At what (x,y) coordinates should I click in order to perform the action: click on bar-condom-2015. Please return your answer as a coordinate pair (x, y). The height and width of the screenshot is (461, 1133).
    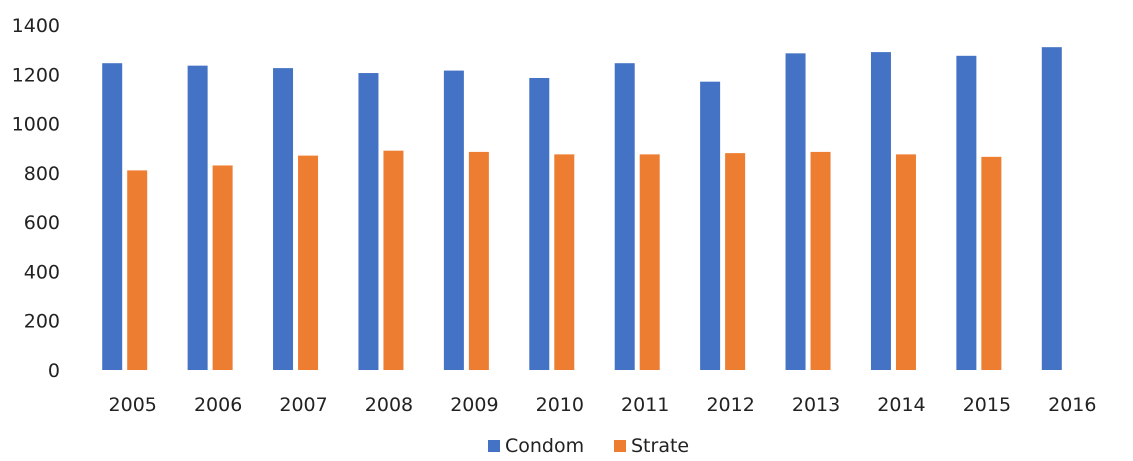
    Looking at the image, I should click on (966, 213).